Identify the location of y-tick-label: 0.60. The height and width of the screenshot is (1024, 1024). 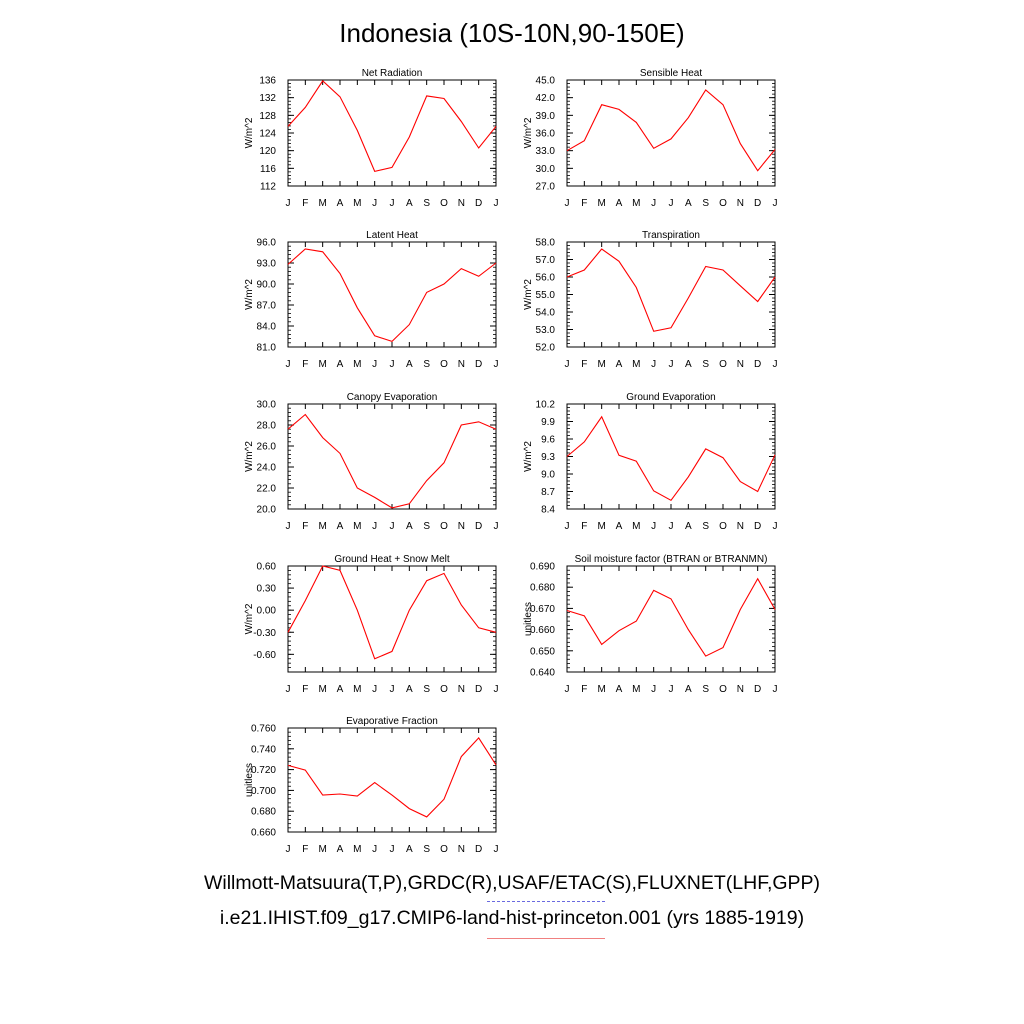
(267, 567).